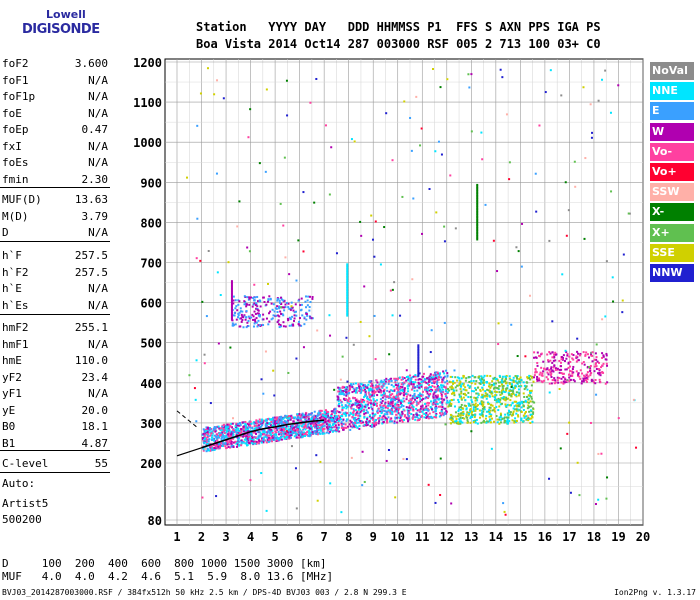 The height and width of the screenshot is (600, 700). I want to click on param-name: foF1p, so click(19, 96).